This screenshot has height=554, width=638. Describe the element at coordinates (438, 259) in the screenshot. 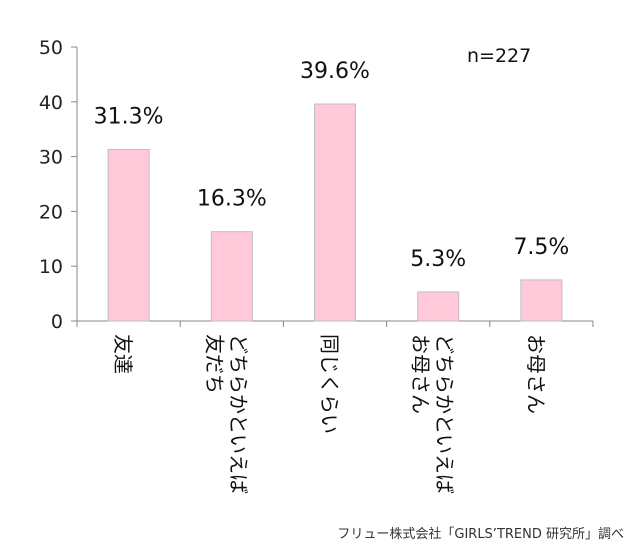

I see `data-label: 5.3%` at that location.